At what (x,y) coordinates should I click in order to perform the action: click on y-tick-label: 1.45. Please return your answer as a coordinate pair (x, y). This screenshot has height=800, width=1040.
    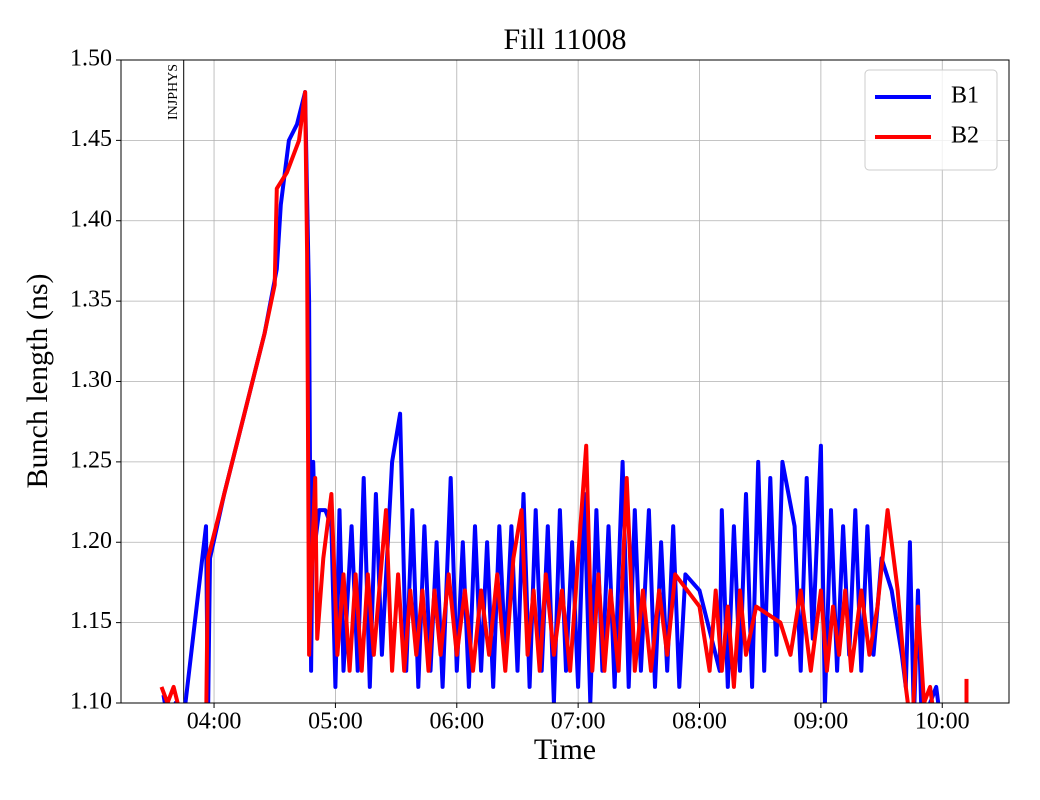
    Looking at the image, I should click on (91, 139).